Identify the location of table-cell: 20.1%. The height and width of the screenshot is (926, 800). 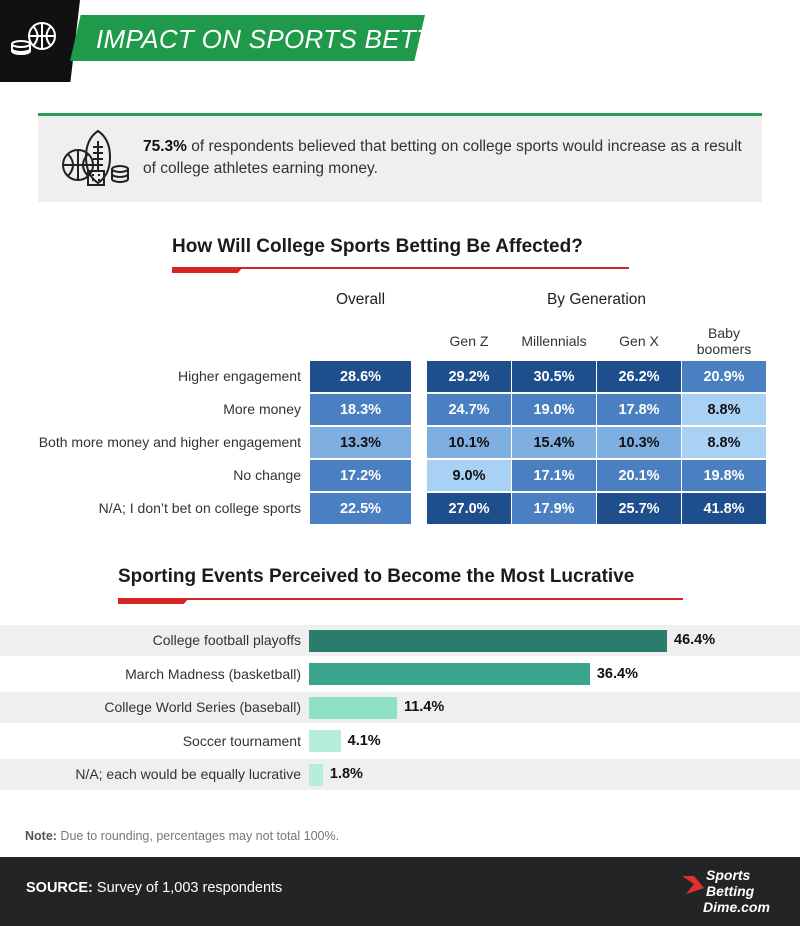
(639, 475).